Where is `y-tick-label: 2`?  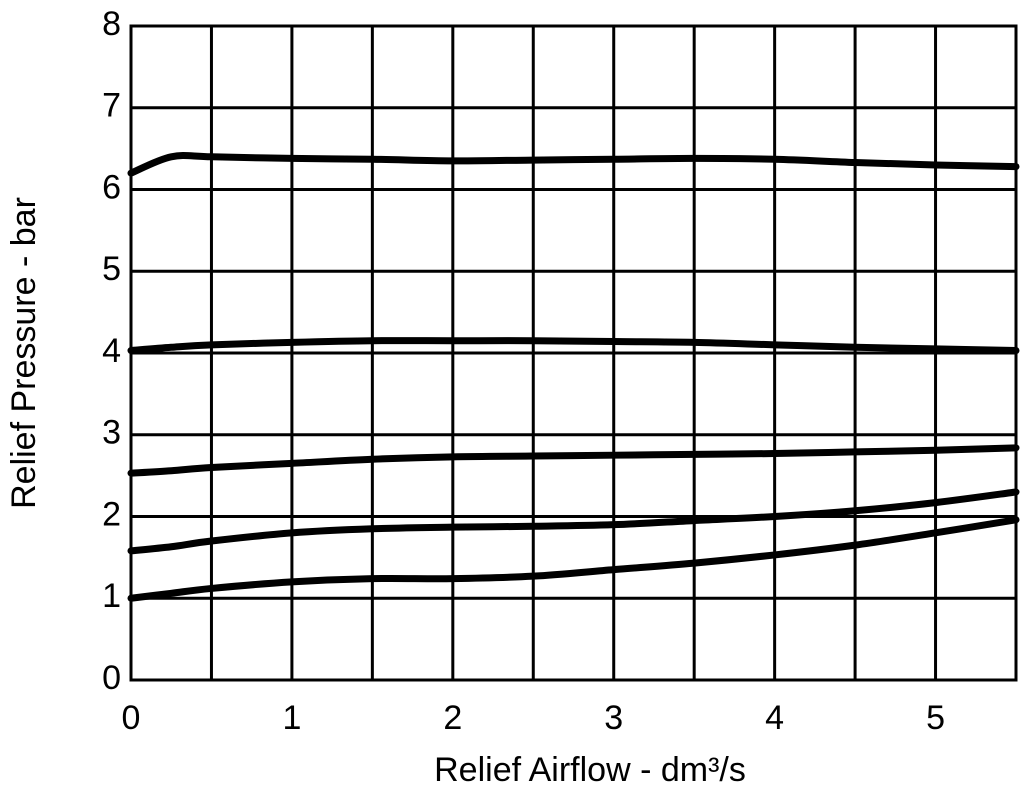 y-tick-label: 2 is located at coordinates (111, 514).